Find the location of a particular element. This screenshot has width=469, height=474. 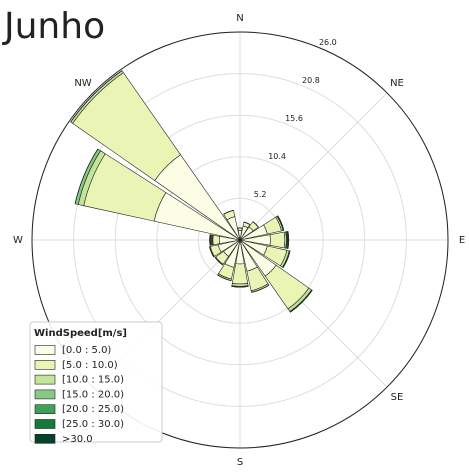

legend-label: [25.0 : 30.0) is located at coordinates (93, 424).